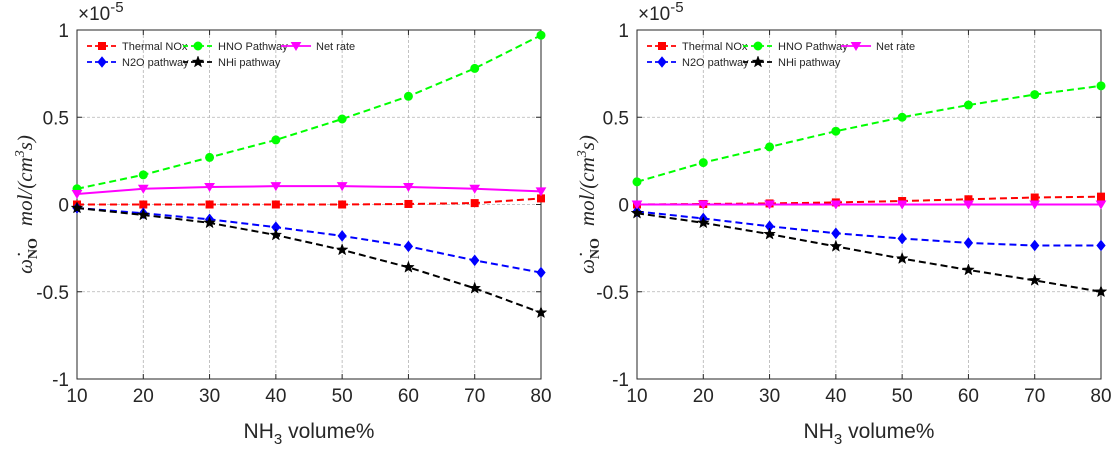 This screenshot has width=1120, height=450. I want to click on legend-label-nhi-pathway: NHi pathway, so click(809, 63).